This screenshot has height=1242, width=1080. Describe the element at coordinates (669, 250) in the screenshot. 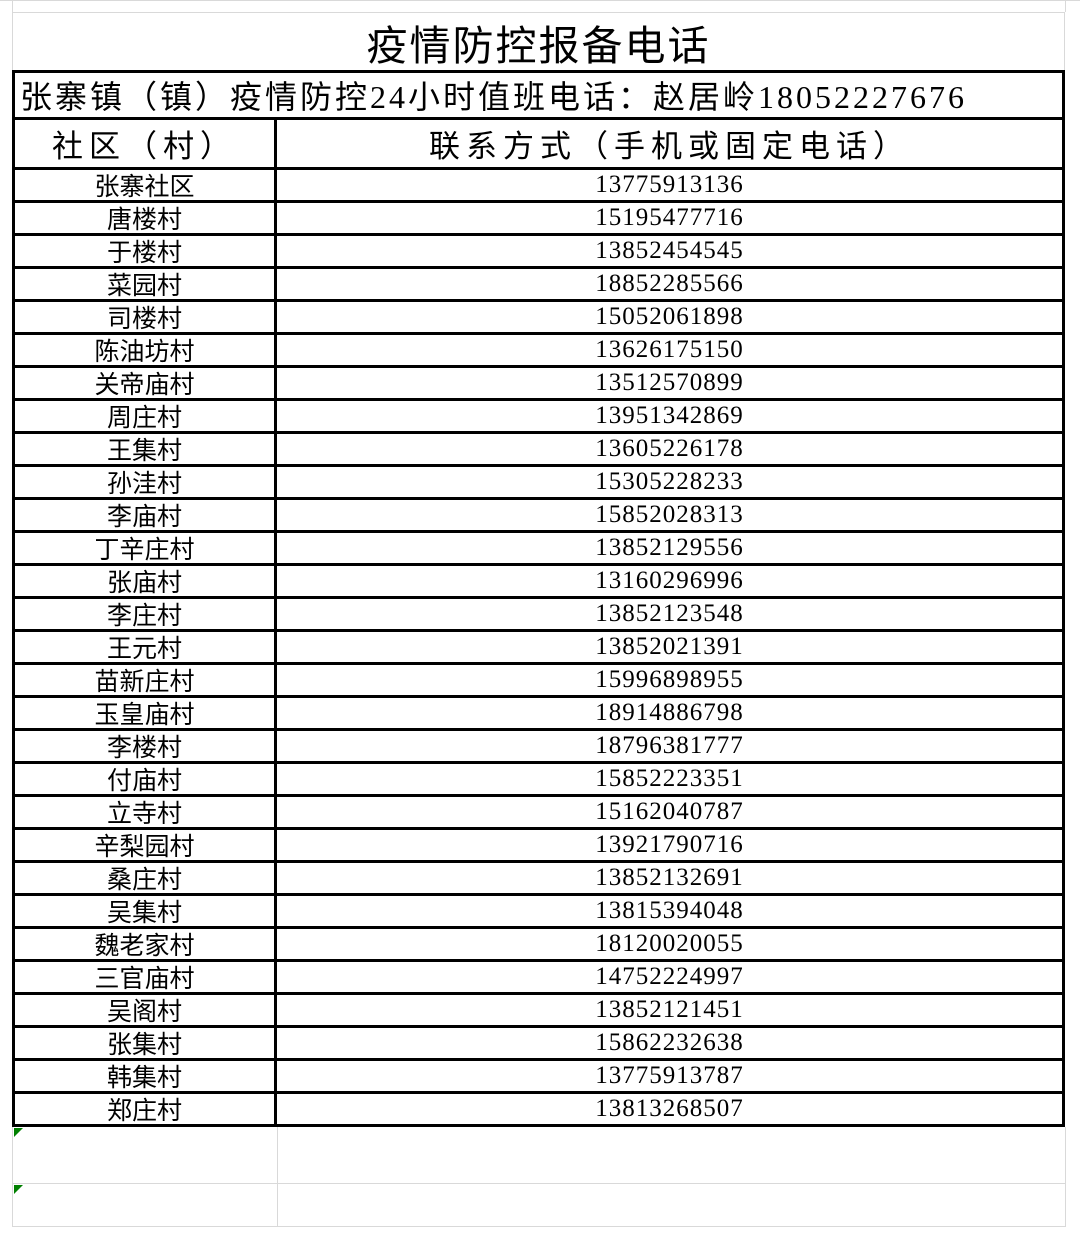

I see `cell-phone: 13852454545` at that location.